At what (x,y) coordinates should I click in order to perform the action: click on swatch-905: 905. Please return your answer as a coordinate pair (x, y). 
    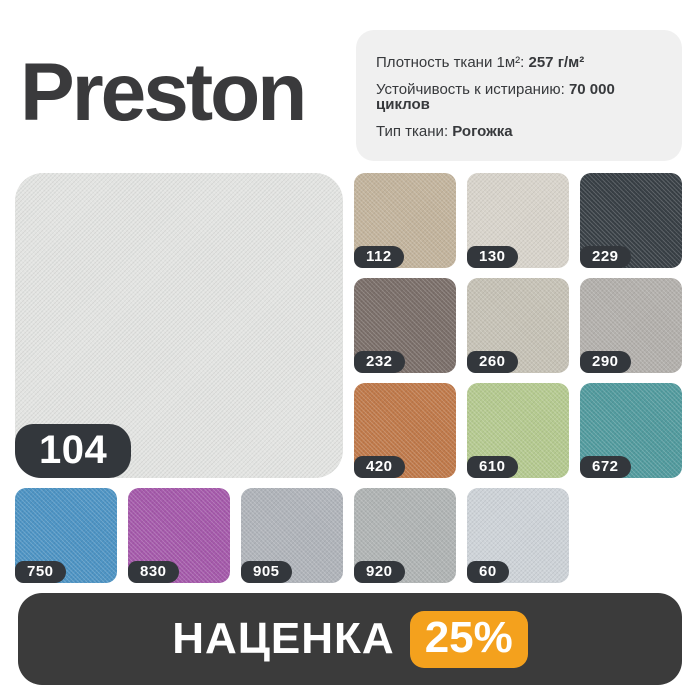
    Looking at the image, I should click on (292, 535).